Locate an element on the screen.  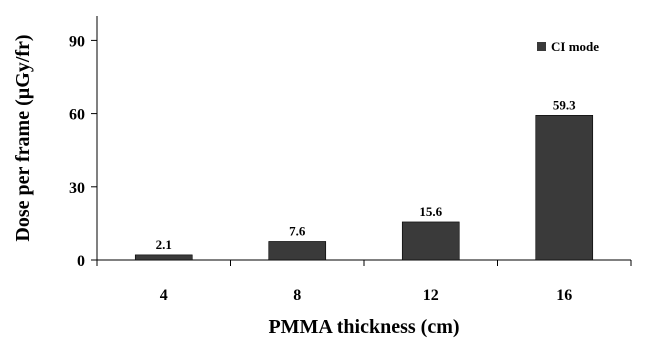
x-ticks: 4 8 12 16 is located at coordinates (364, 282).